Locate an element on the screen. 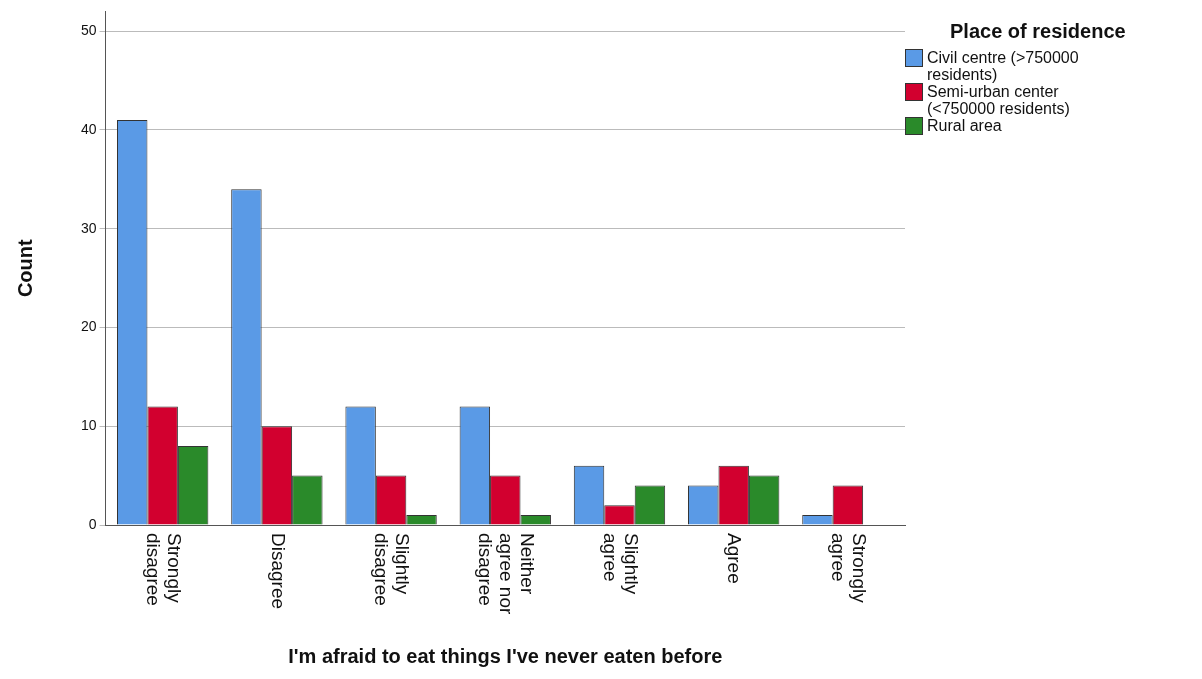 This screenshot has height=679, width=1202. y-tick-label: 0 is located at coordinates (92, 523).